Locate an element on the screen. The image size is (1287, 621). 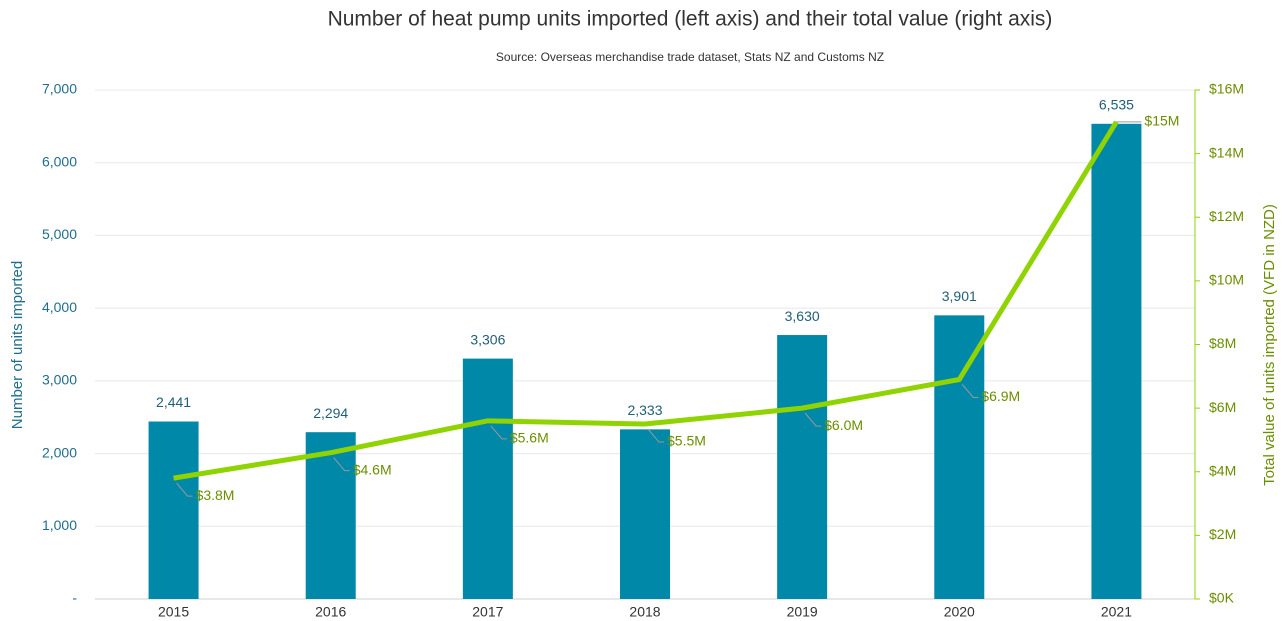
y2-tick-label: $14M is located at coordinates (1226, 152).